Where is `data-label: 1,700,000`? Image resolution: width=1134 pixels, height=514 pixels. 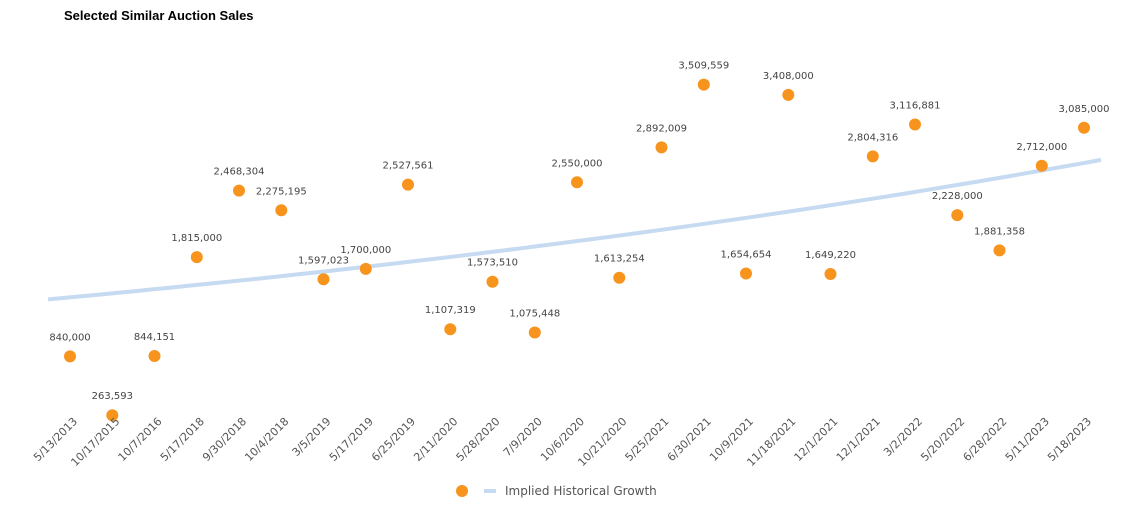 data-label: 1,700,000 is located at coordinates (365, 250).